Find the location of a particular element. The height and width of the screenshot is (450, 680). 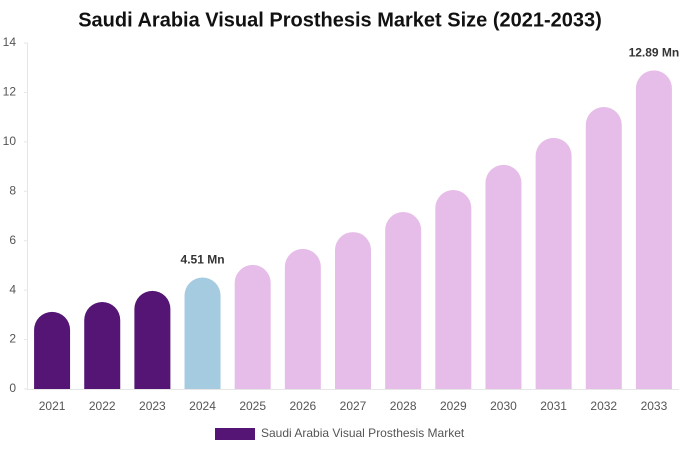

legend-swatch is located at coordinates (235, 434).